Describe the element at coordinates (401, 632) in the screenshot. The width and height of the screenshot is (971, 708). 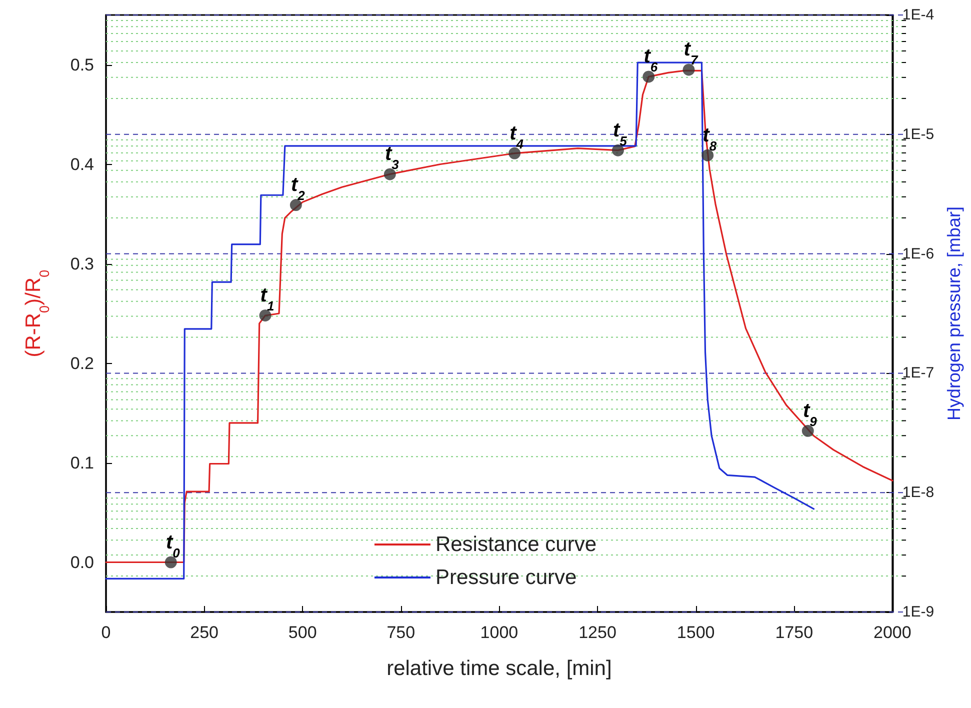
I see `x-tick-label: 750` at that location.